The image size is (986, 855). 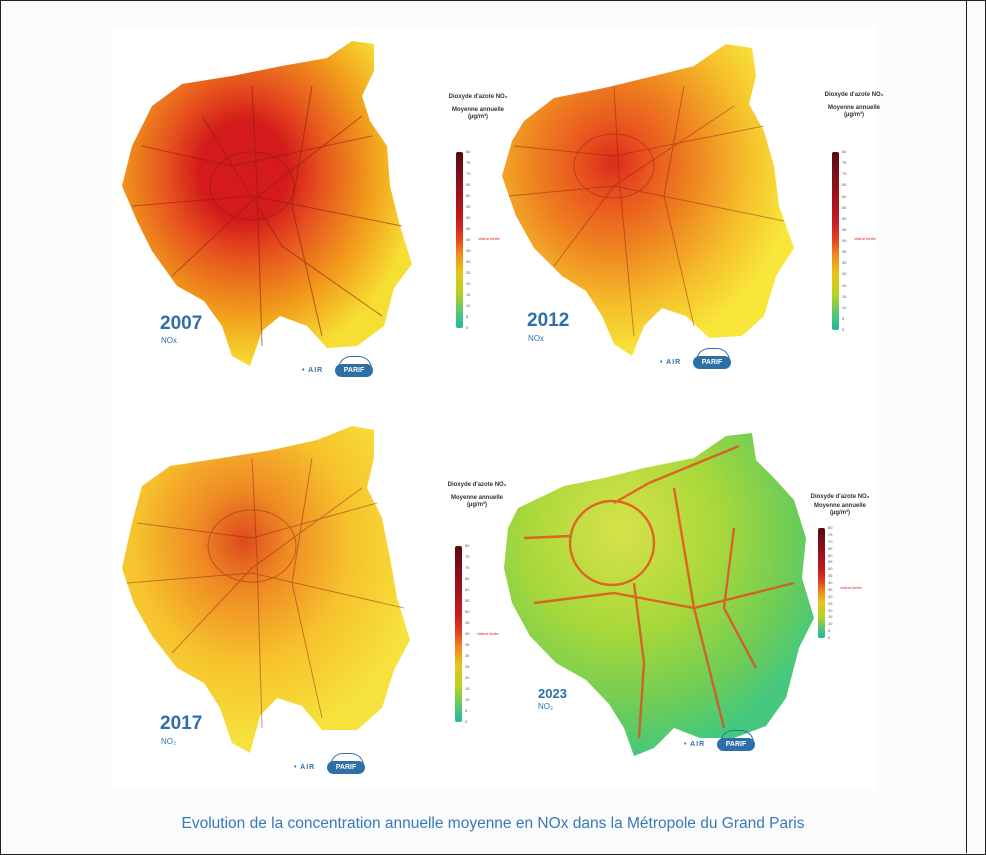 I want to click on map-2012, so click(x=648, y=200).